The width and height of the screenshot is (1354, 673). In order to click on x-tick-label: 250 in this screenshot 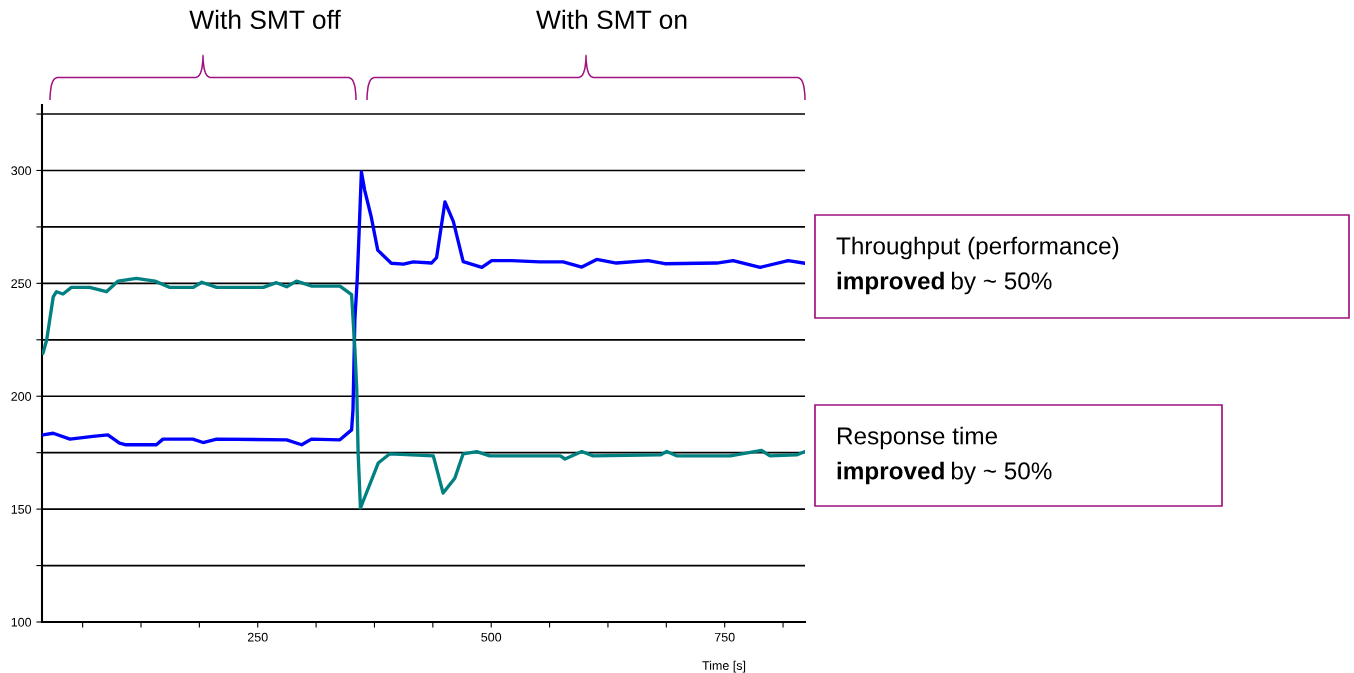, I will do `click(257, 637)`.